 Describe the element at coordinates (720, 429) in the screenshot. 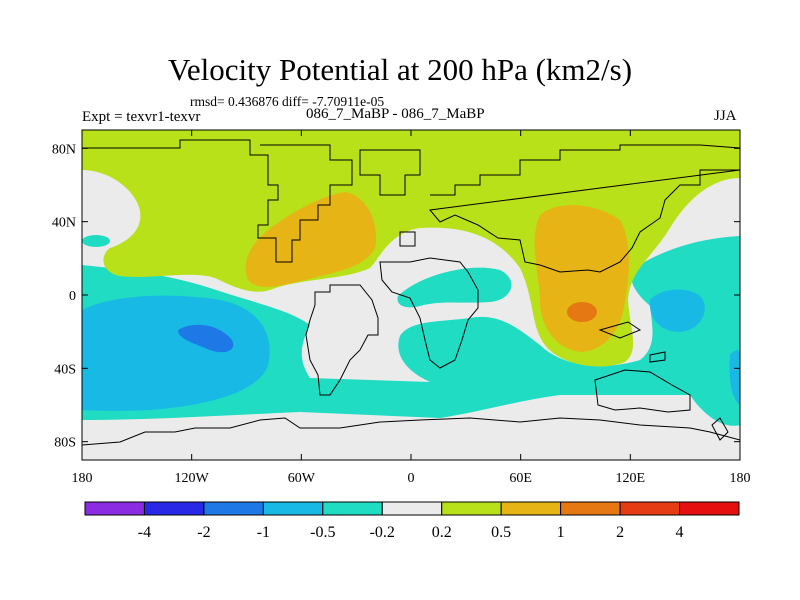

I see `new-zealand-outline` at that location.